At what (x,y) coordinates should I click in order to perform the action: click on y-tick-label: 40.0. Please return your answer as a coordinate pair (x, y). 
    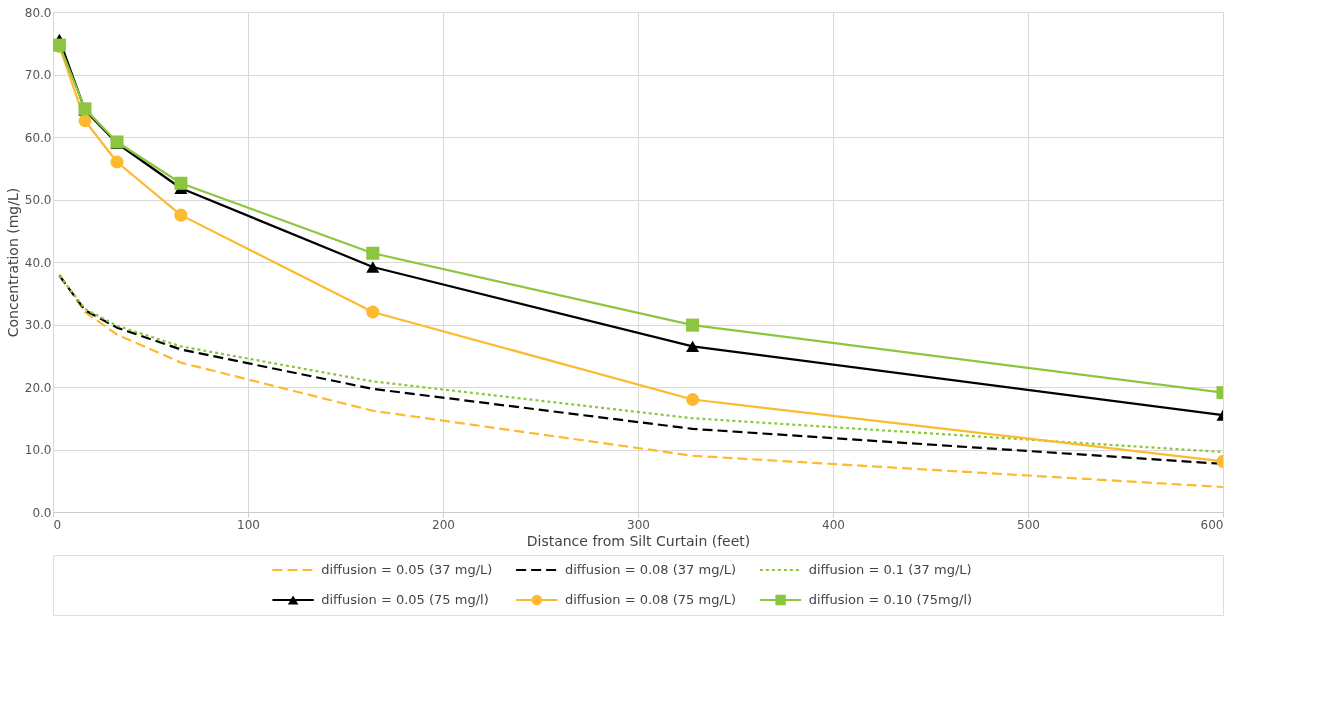
    Looking at the image, I should click on (38, 262).